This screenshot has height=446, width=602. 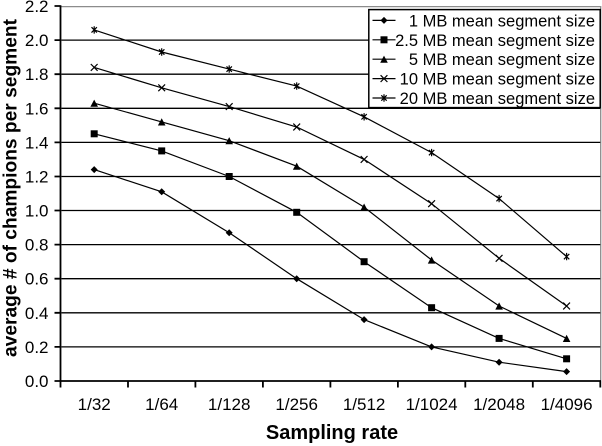 What do you see at coordinates (94, 404) in the screenshot?
I see `svg-text: 1/32` at bounding box center [94, 404].